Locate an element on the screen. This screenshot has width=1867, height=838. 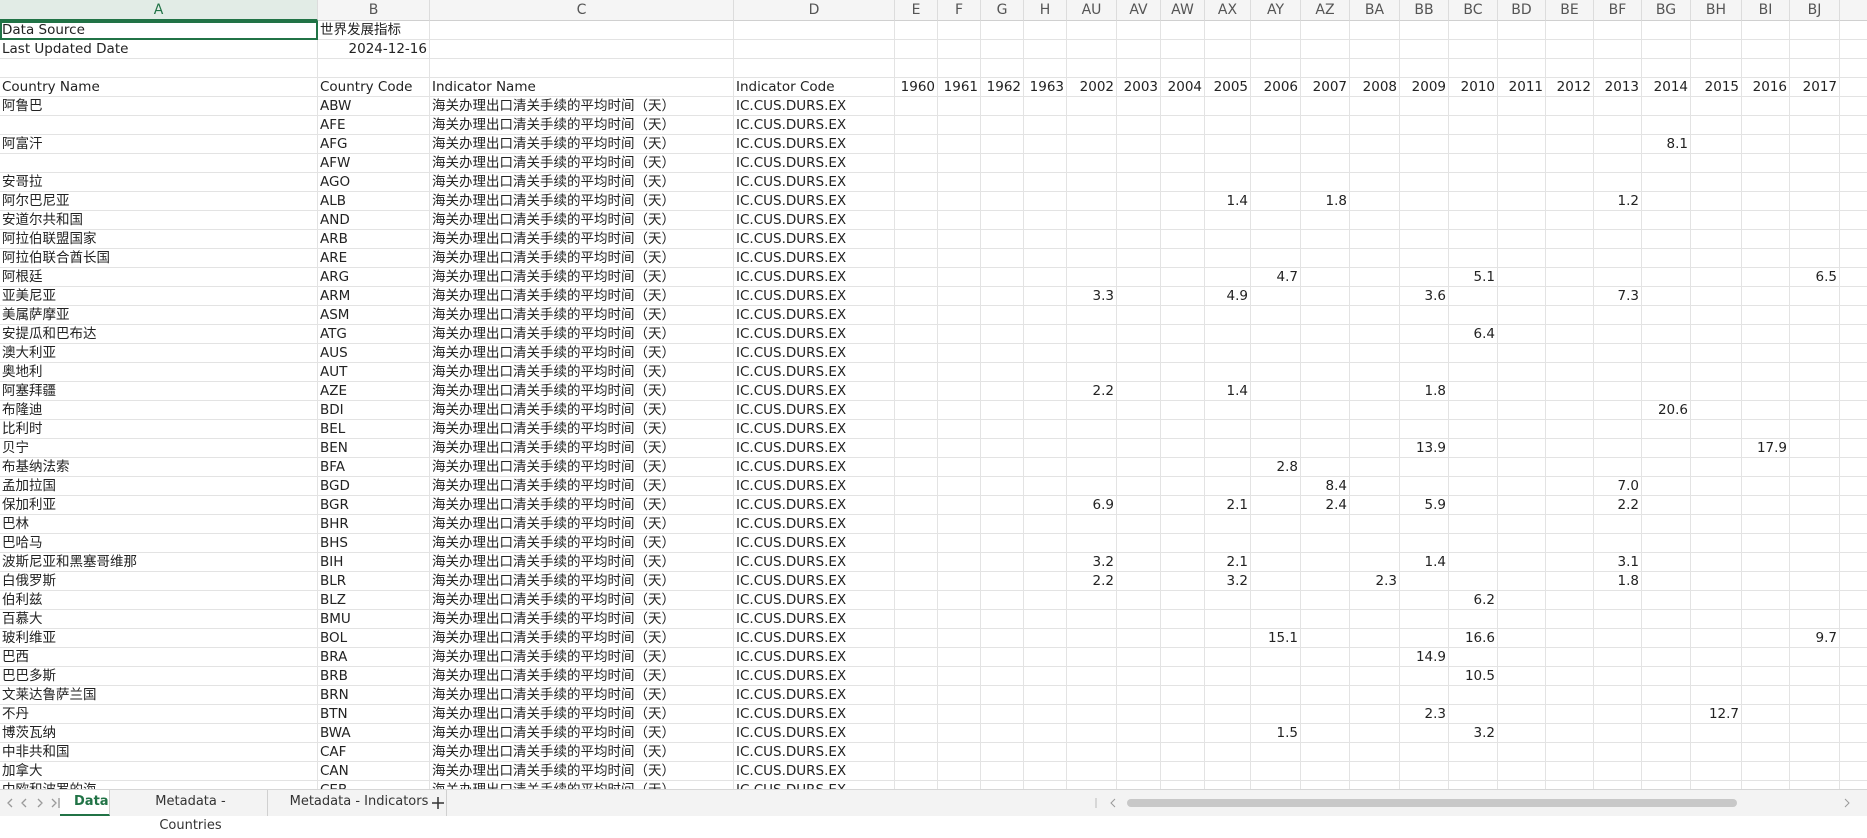
horizontal-scrollbar is located at coordinates (1477, 803).